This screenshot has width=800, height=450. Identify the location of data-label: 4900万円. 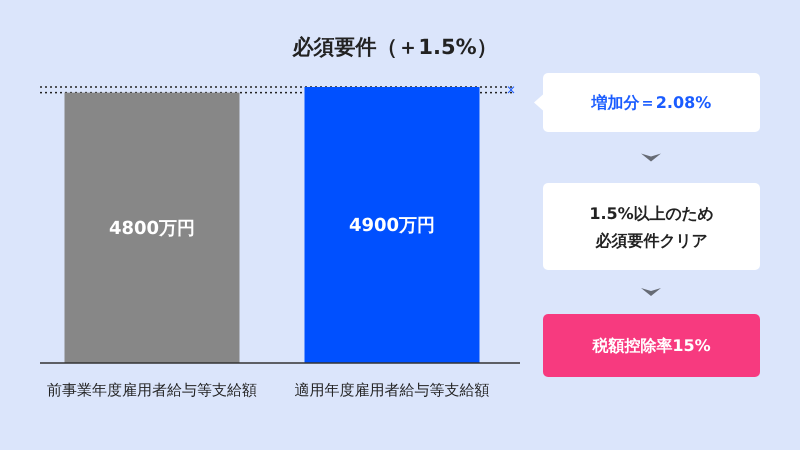
(392, 225).